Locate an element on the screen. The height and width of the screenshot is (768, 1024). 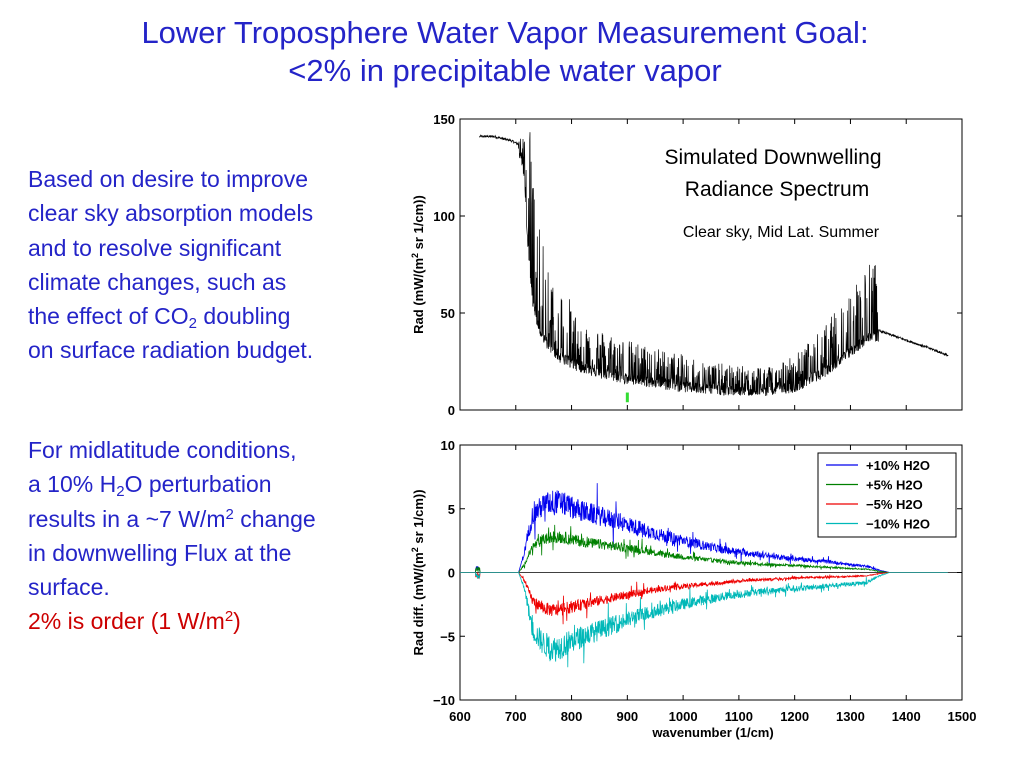
difference-x-tick-label: 1300 is located at coordinates (850, 716).